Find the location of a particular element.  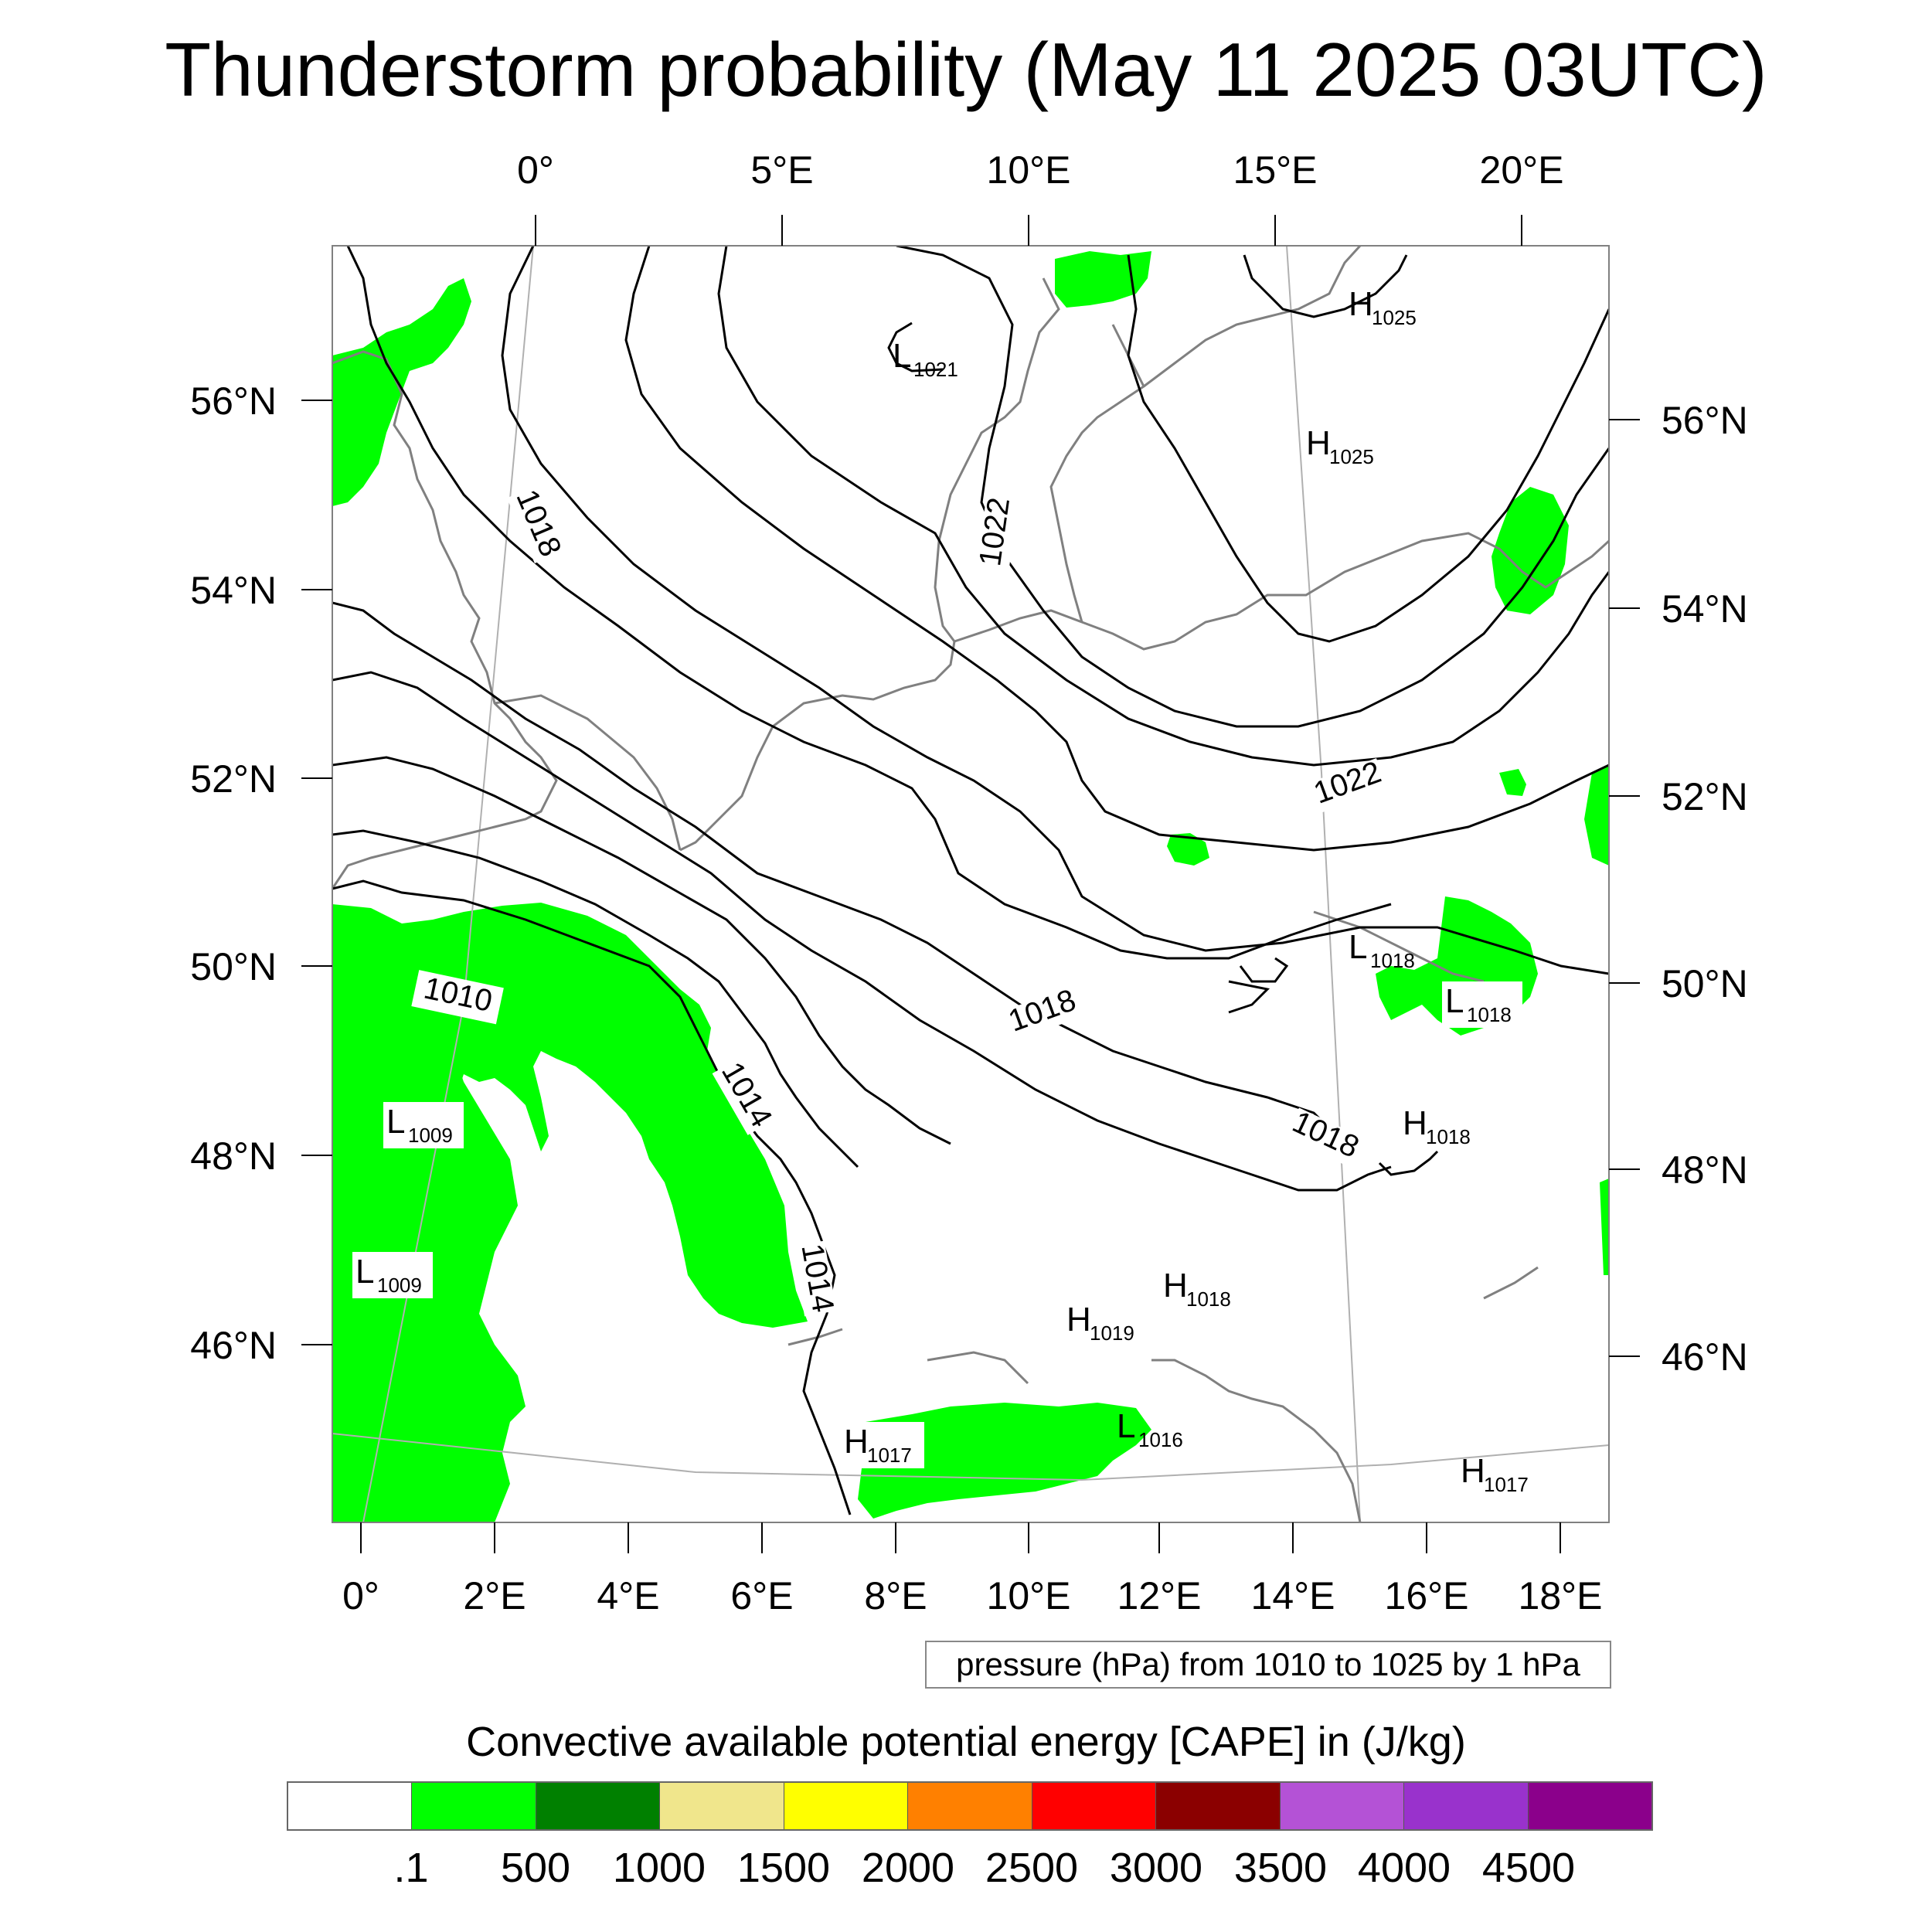

colorbar-label: 1000 is located at coordinates (659, 1868).